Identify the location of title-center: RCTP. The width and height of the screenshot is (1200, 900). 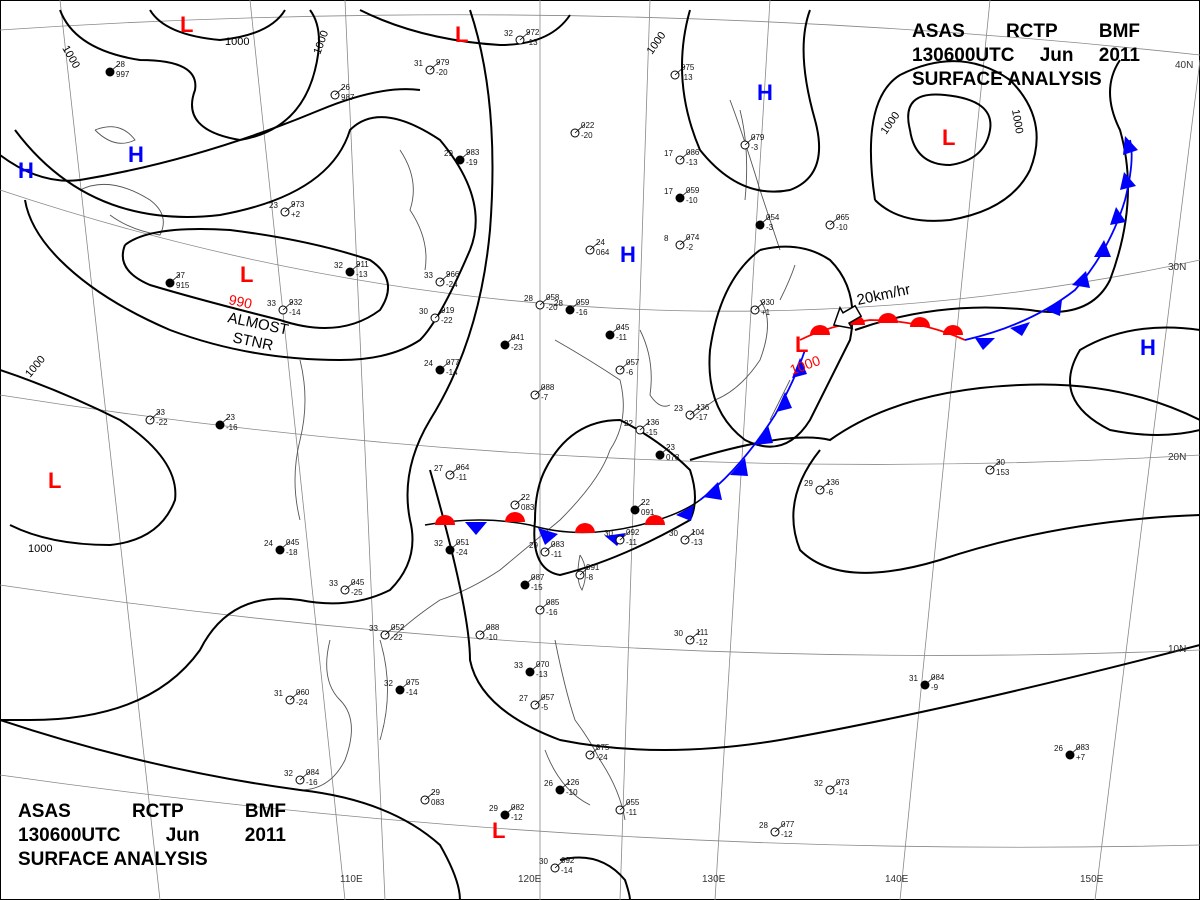
(157, 811).